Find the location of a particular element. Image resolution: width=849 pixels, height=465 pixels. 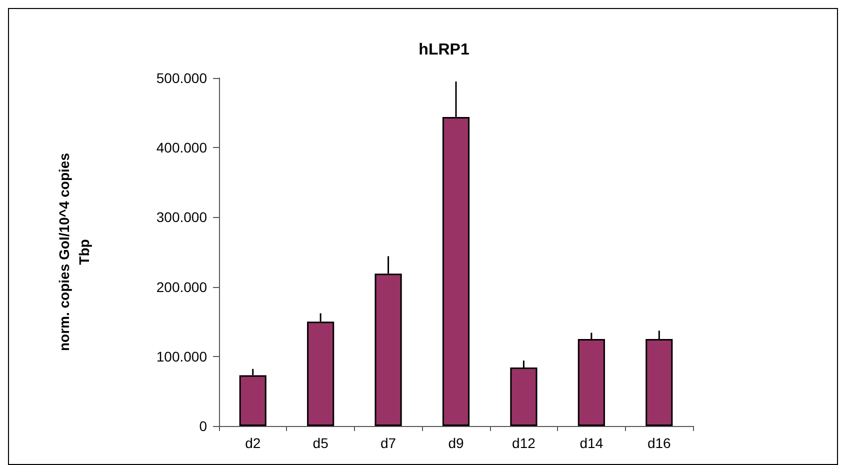

y-tick-label: 200.000 is located at coordinates (182, 286).